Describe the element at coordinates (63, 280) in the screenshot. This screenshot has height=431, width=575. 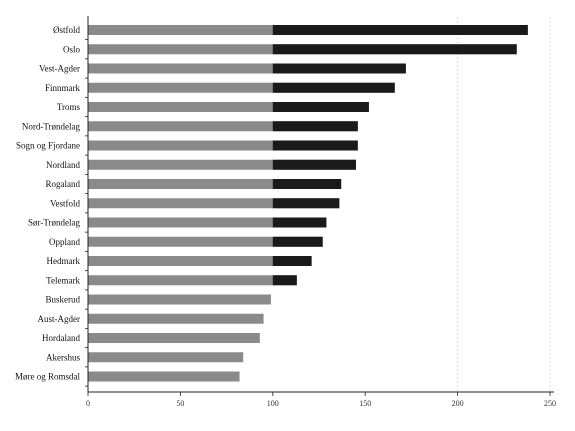
I see `category-label: Telemark` at that location.